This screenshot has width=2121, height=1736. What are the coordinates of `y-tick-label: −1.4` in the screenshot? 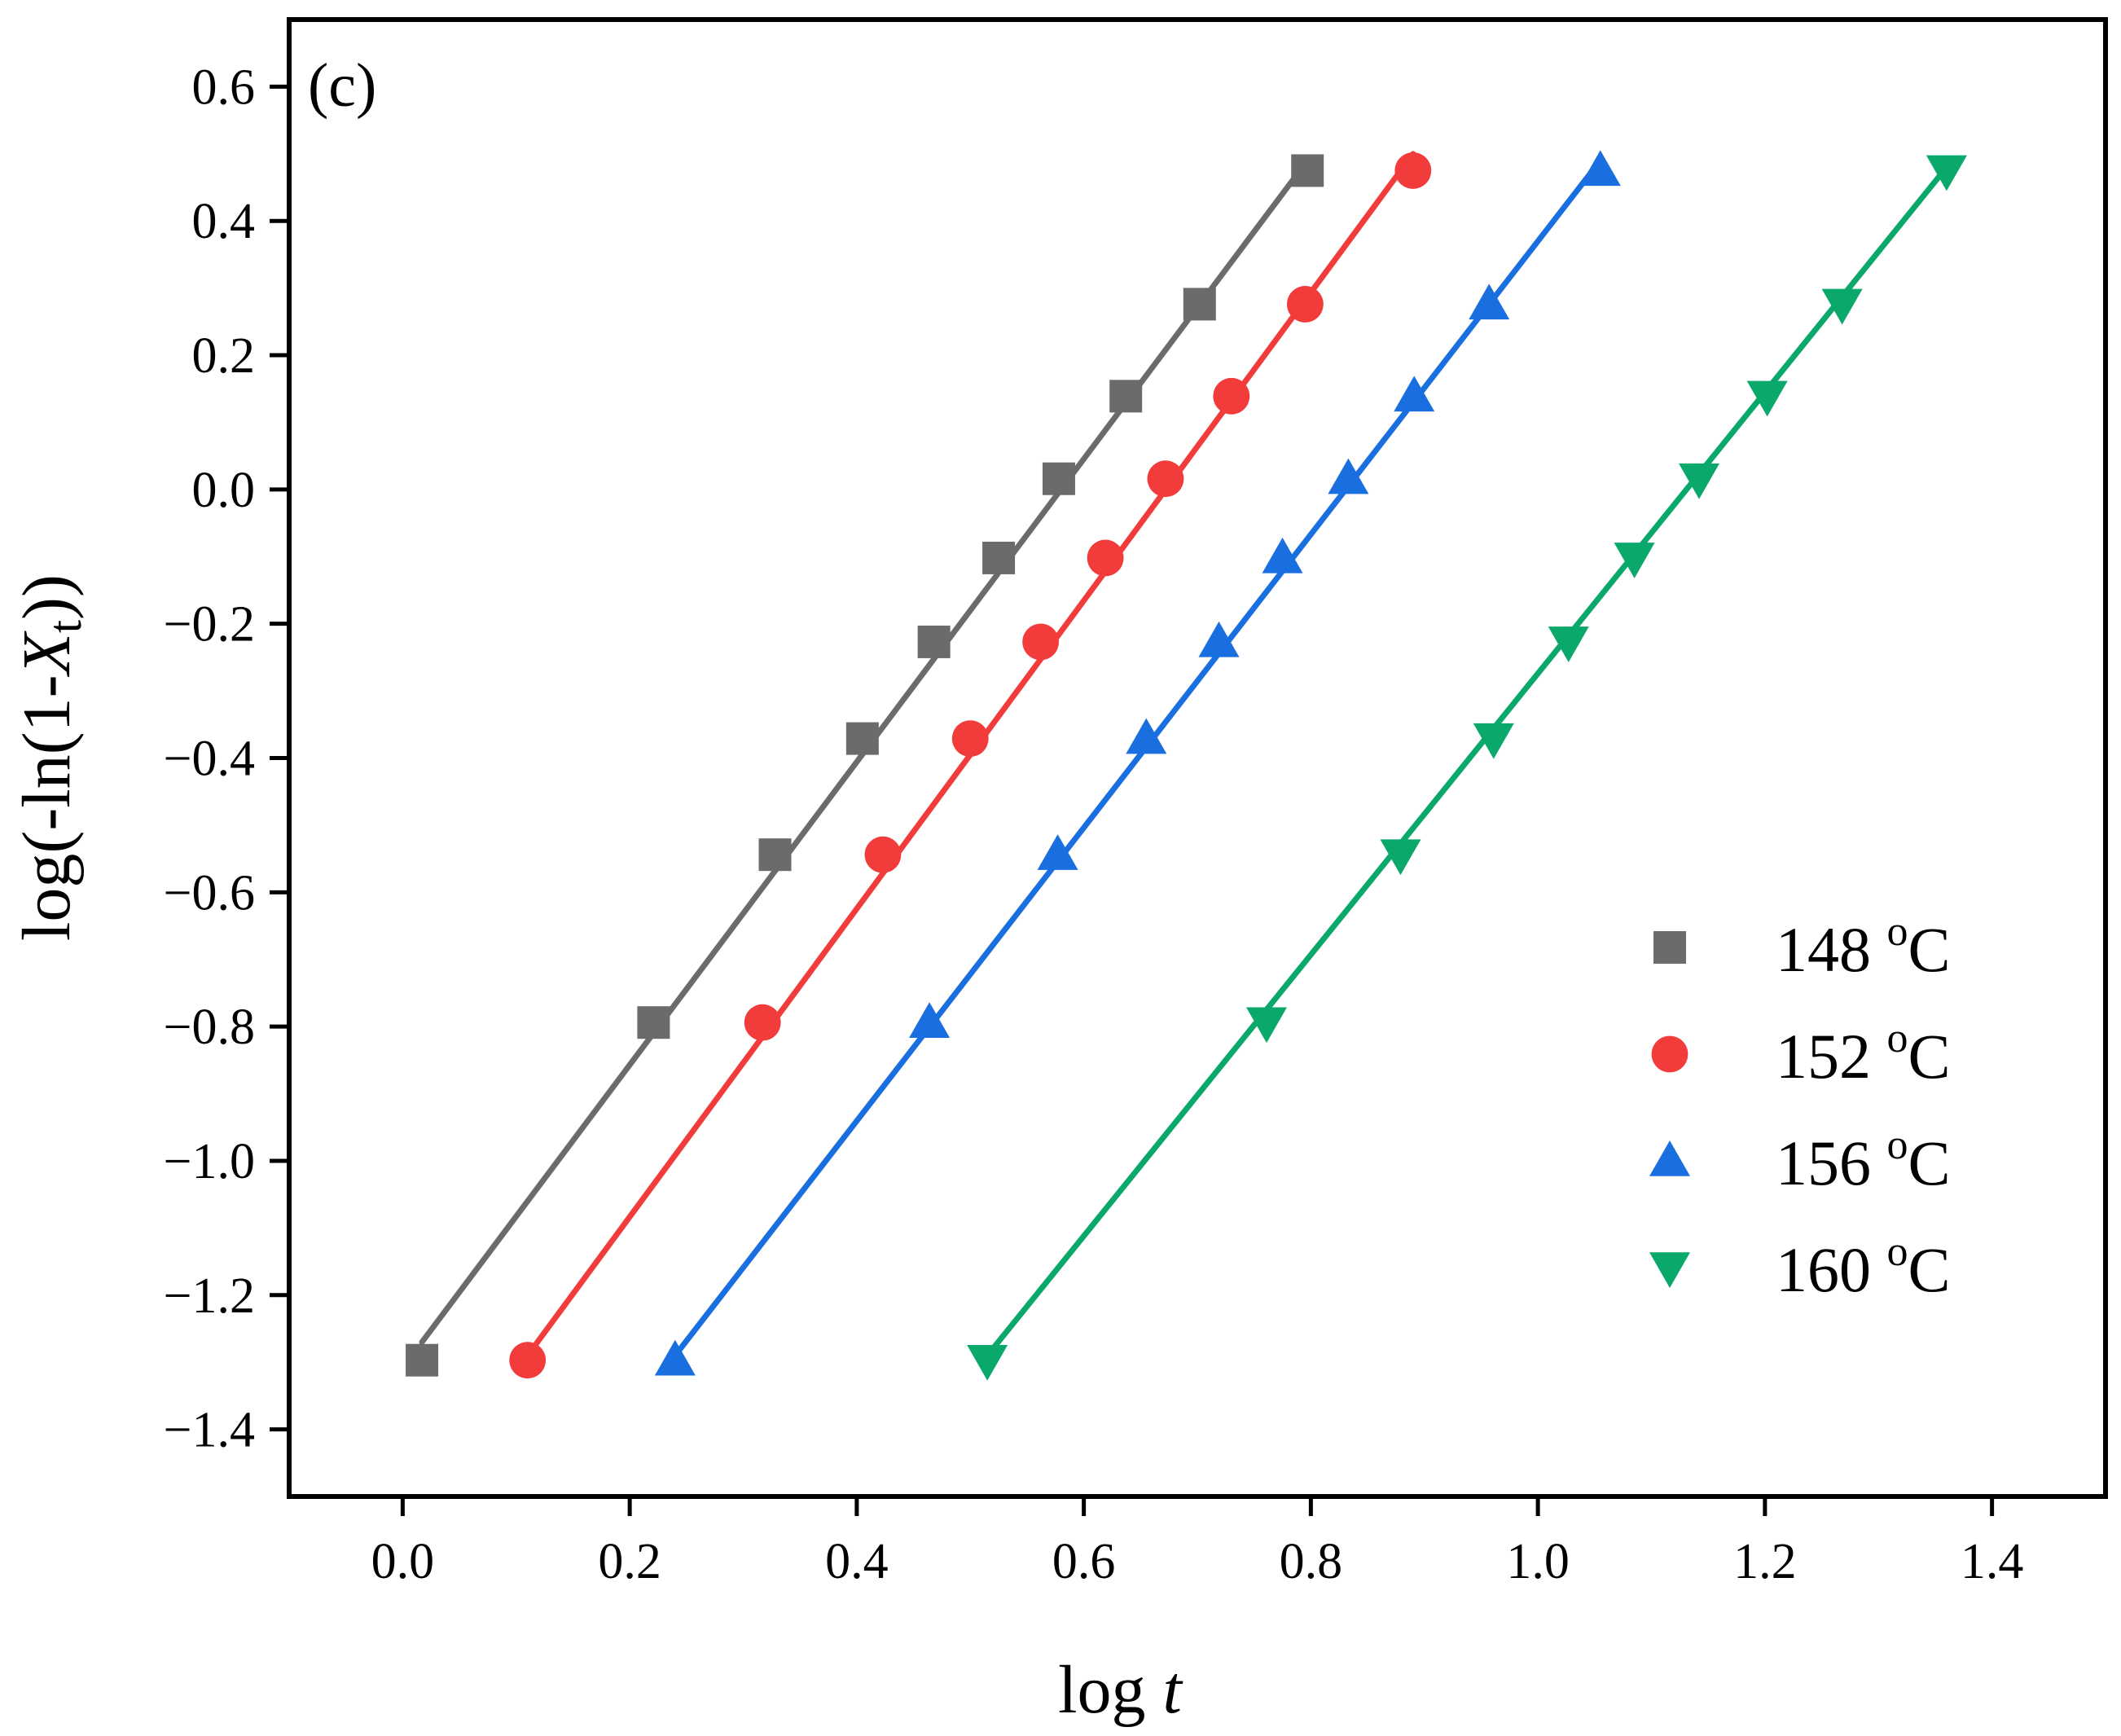 It's located at (210, 1430).